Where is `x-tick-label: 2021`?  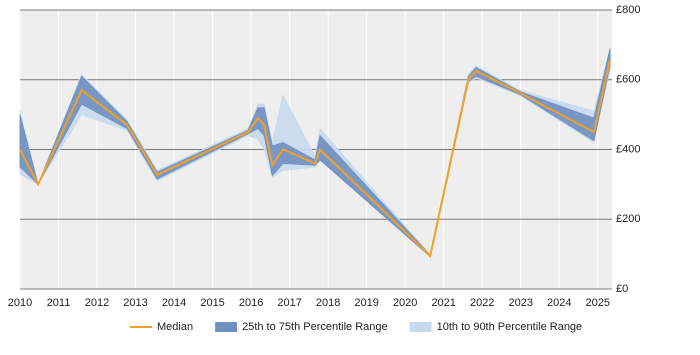 x-tick-label: 2021 is located at coordinates (443, 303).